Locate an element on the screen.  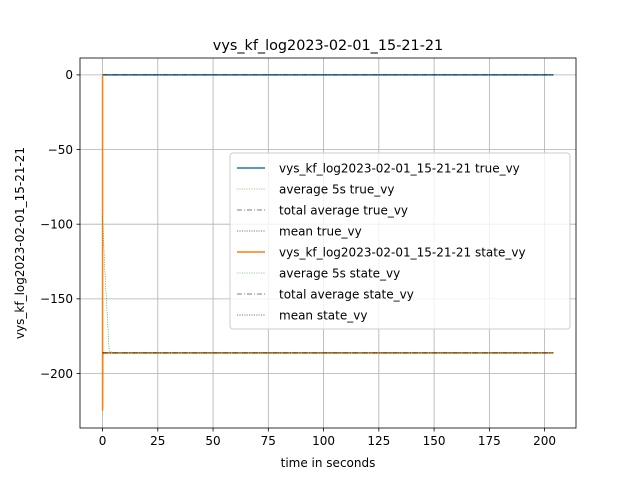
x-tick-label: 175 is located at coordinates (489, 441).